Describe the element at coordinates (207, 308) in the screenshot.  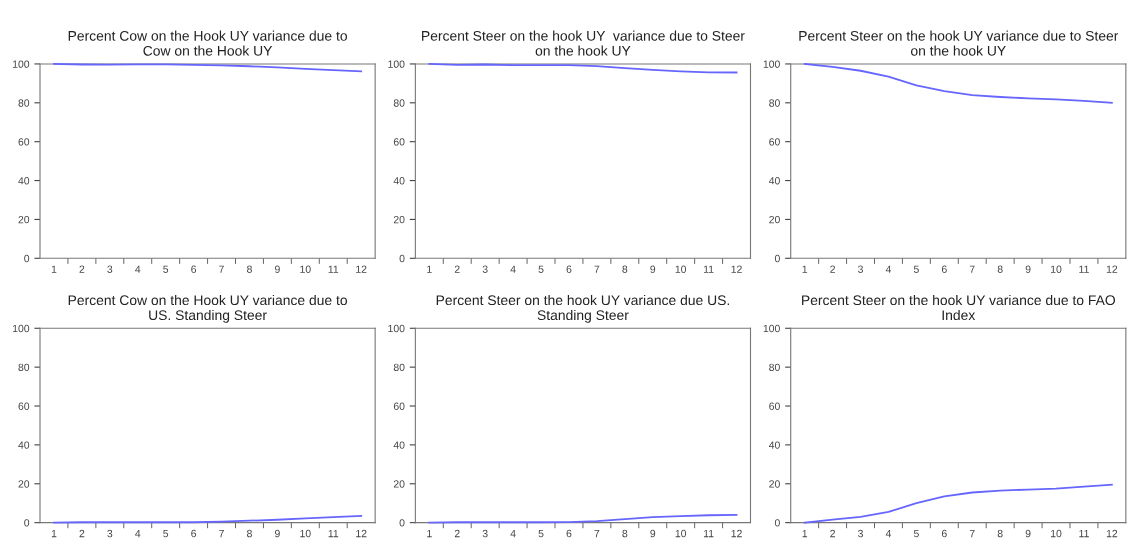
I see `chart-title: Percent Cow on the Hook UY variance due to US. Standing Steer` at that location.